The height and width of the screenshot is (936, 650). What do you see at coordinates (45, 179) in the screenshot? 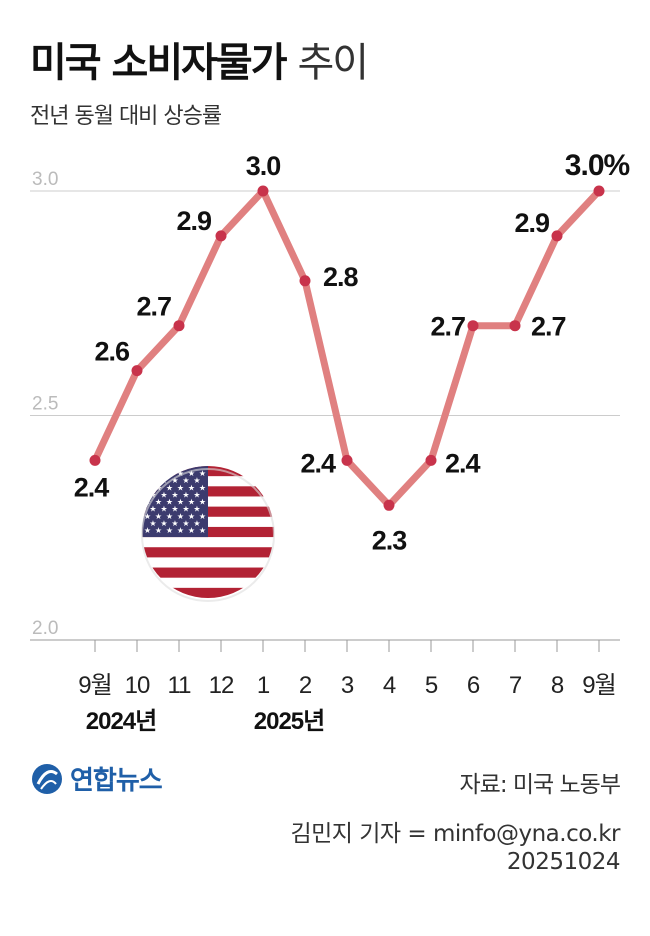
I see `y-tick-label: 3.0` at bounding box center [45, 179].